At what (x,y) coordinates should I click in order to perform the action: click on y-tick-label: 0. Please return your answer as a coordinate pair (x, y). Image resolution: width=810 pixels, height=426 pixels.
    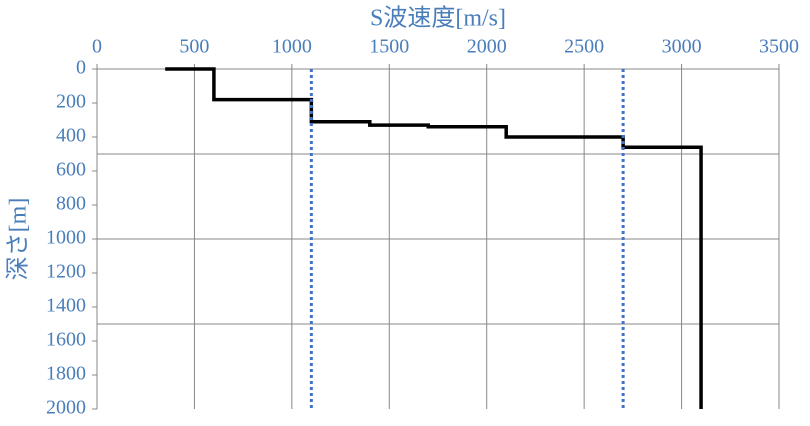
    Looking at the image, I should click on (81, 68).